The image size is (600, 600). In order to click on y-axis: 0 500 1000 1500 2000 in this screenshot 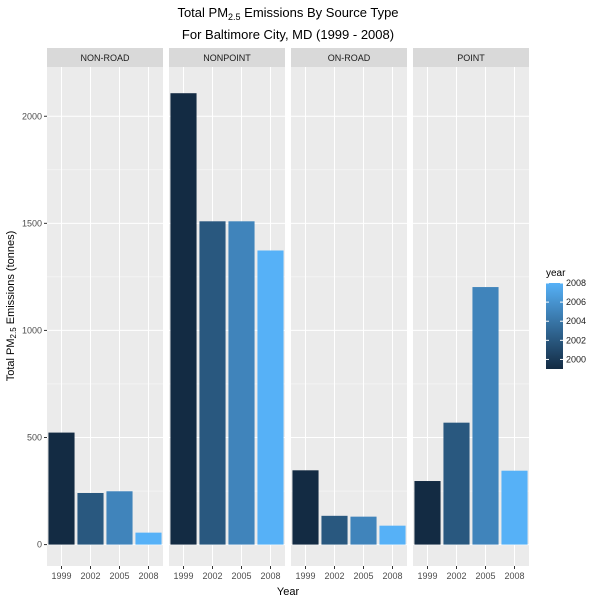, I will do `click(34, 330)`.